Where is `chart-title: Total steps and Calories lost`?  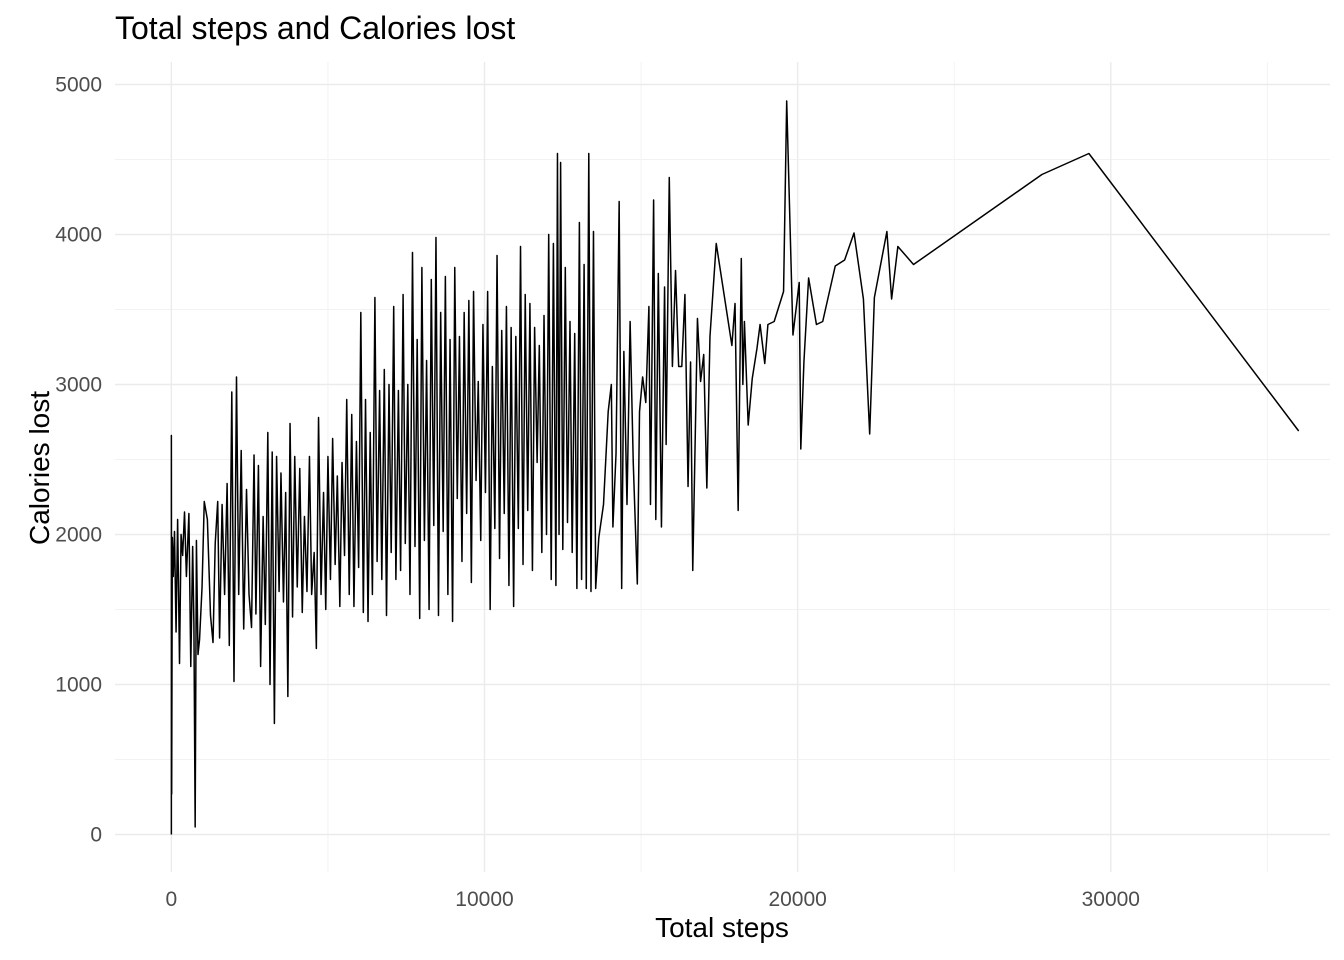
chart-title: Total steps and Calories lost is located at coordinates (315, 28).